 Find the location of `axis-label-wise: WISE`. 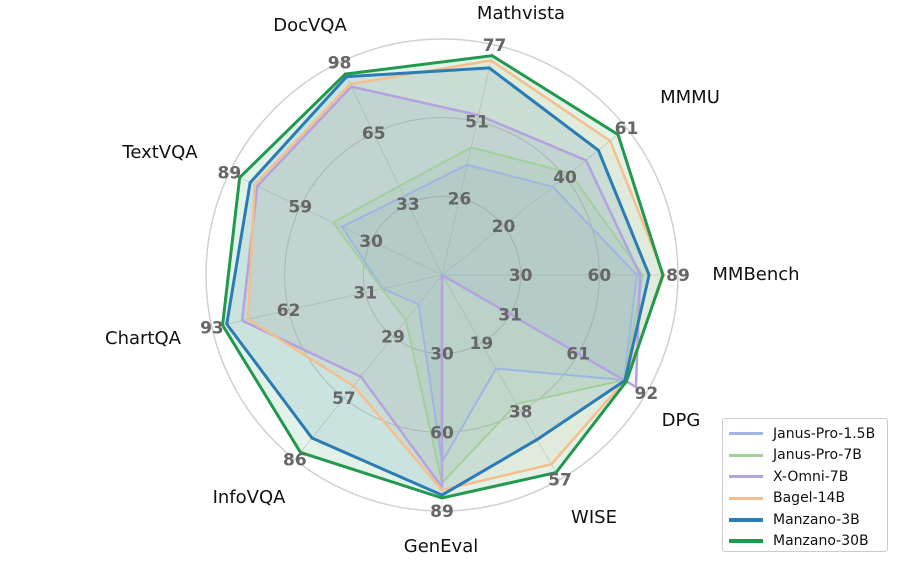

axis-label-wise: WISE is located at coordinates (594, 517).